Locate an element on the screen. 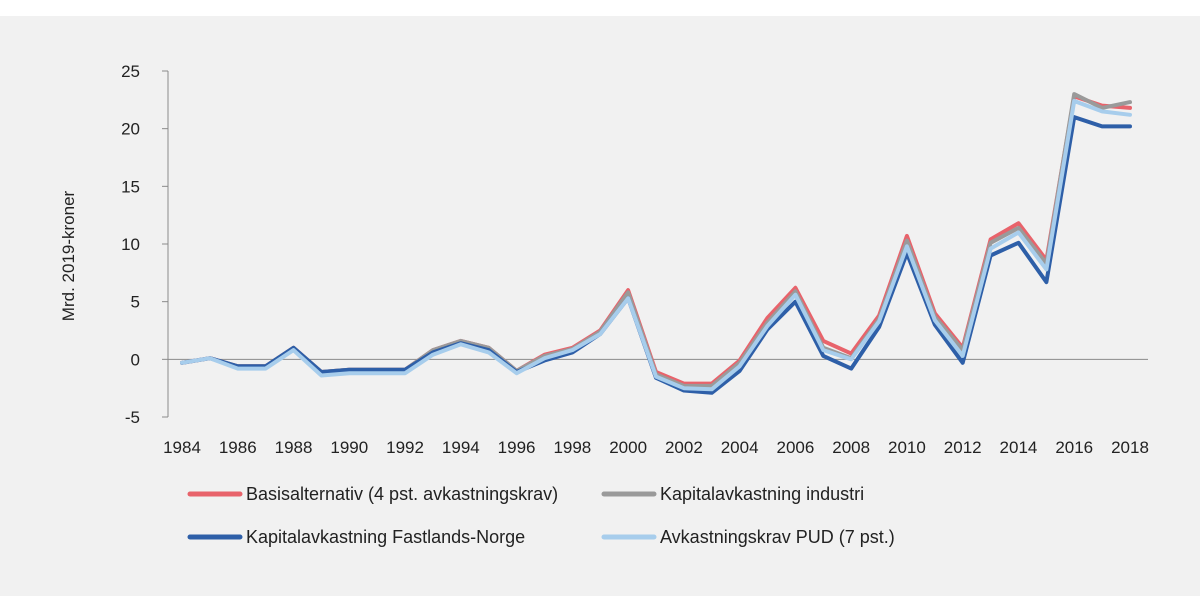 The width and height of the screenshot is (1200, 612). x-tick-label: 2012 is located at coordinates (963, 447).